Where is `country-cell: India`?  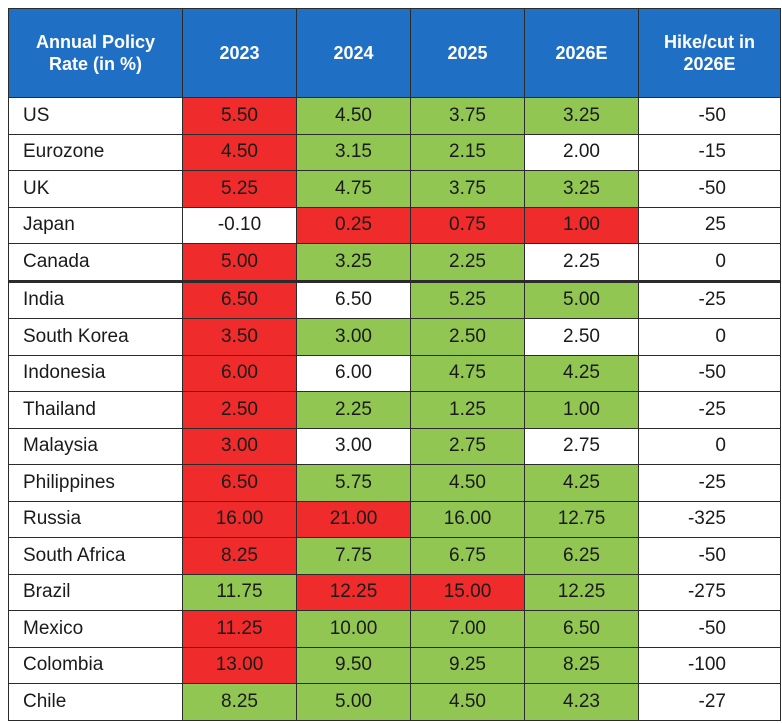 country-cell: India is located at coordinates (95, 299).